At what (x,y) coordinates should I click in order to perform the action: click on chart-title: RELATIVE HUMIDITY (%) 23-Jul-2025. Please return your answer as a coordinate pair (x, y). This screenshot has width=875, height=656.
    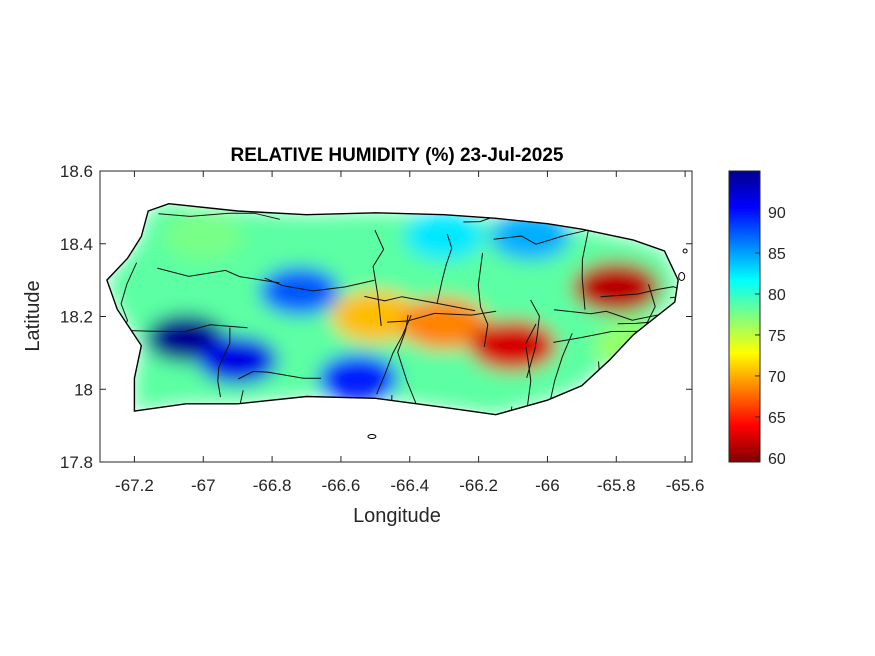
    Looking at the image, I should click on (397, 155).